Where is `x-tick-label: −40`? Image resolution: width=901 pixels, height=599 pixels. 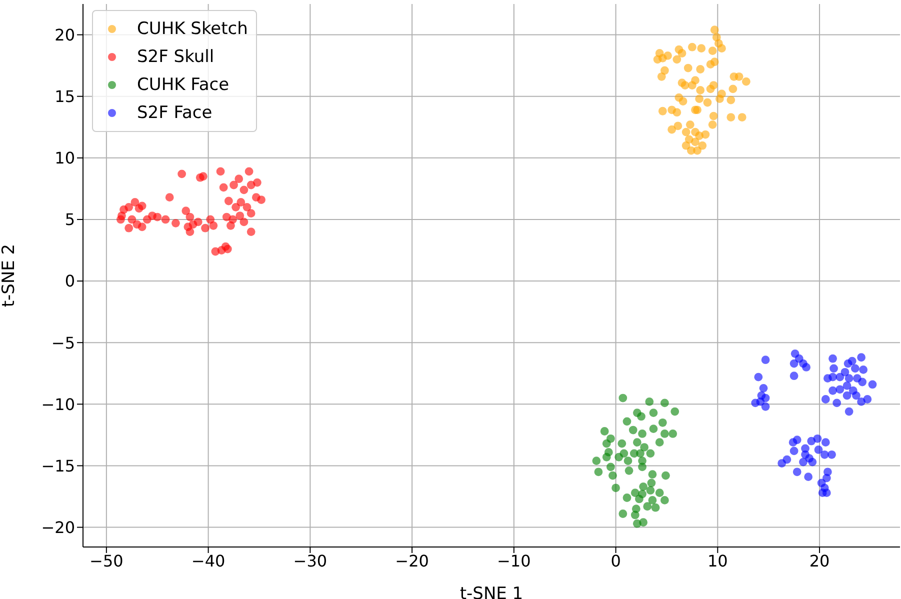
x-tick-label: −40 is located at coordinates (208, 560).